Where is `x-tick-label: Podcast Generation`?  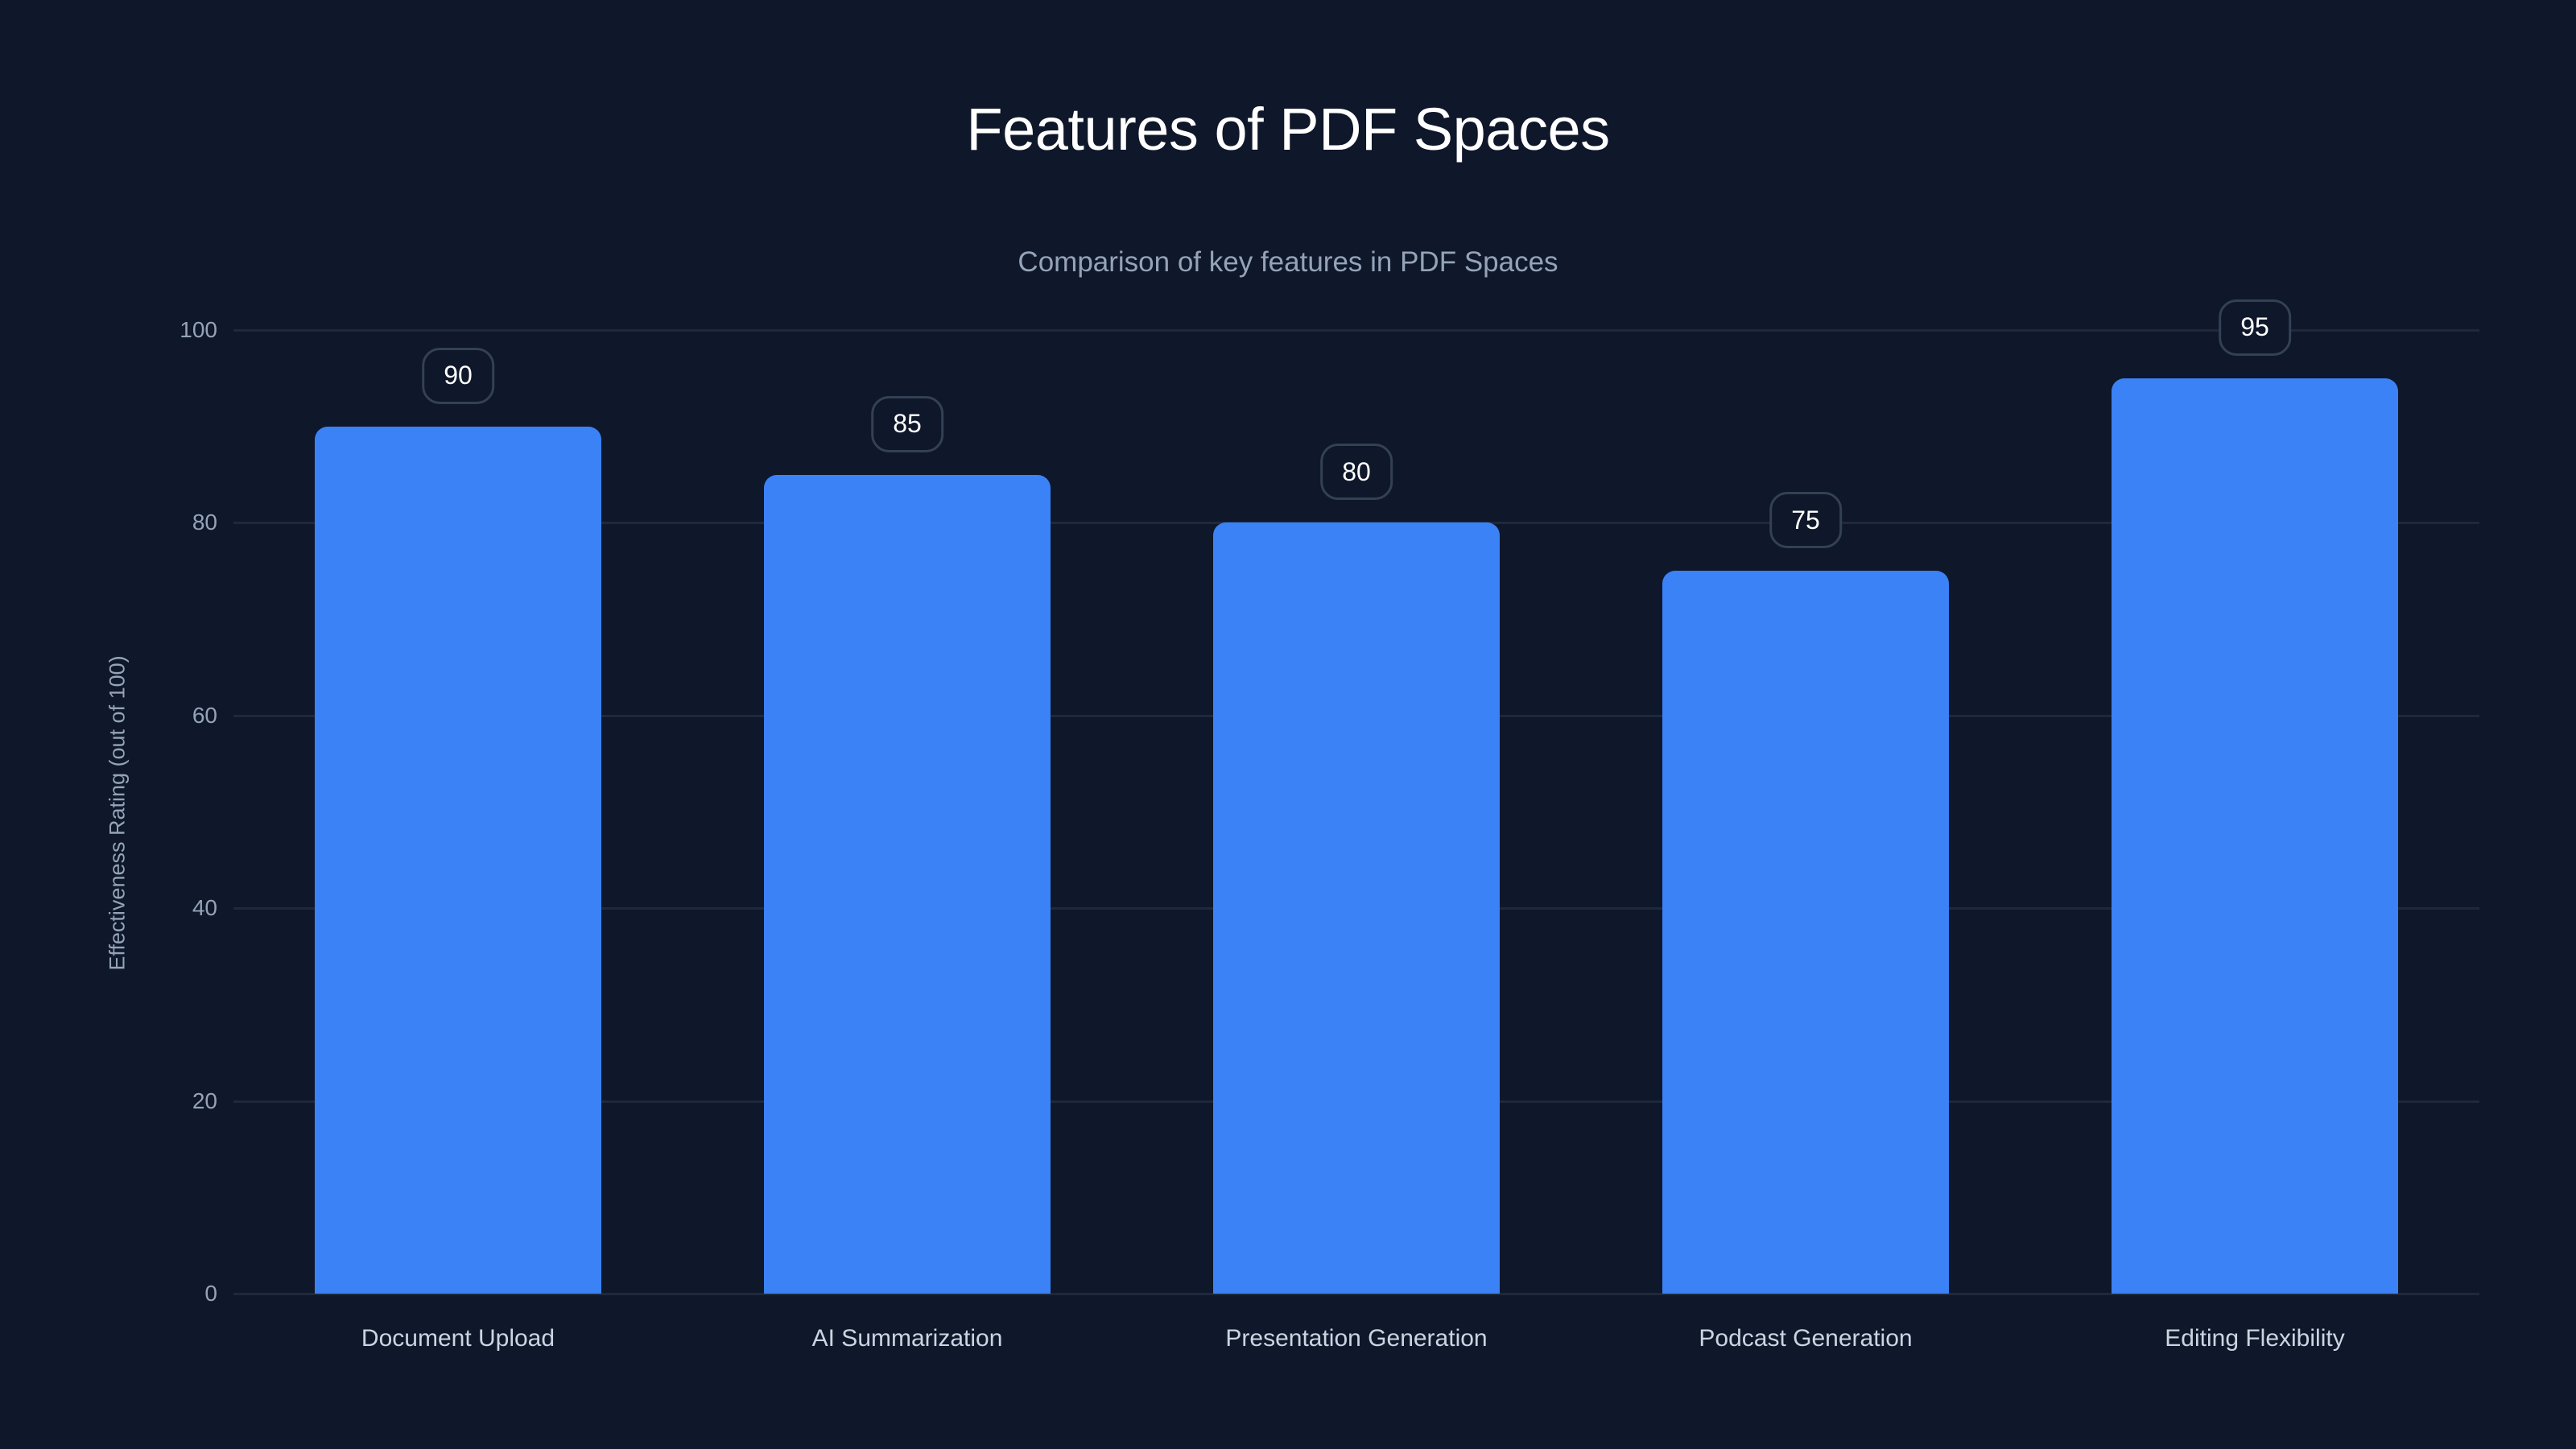
x-tick-label: Podcast Generation is located at coordinates (1806, 1338).